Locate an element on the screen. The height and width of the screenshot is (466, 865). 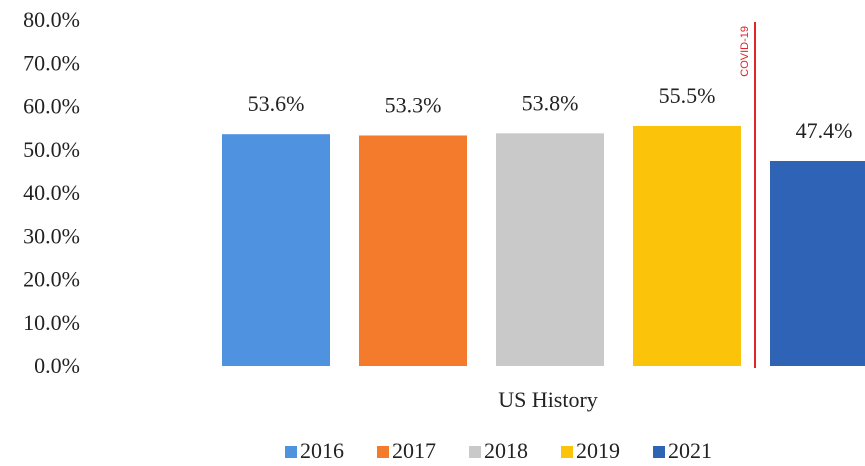
y-tick-label: 40.0% is located at coordinates (51, 192).